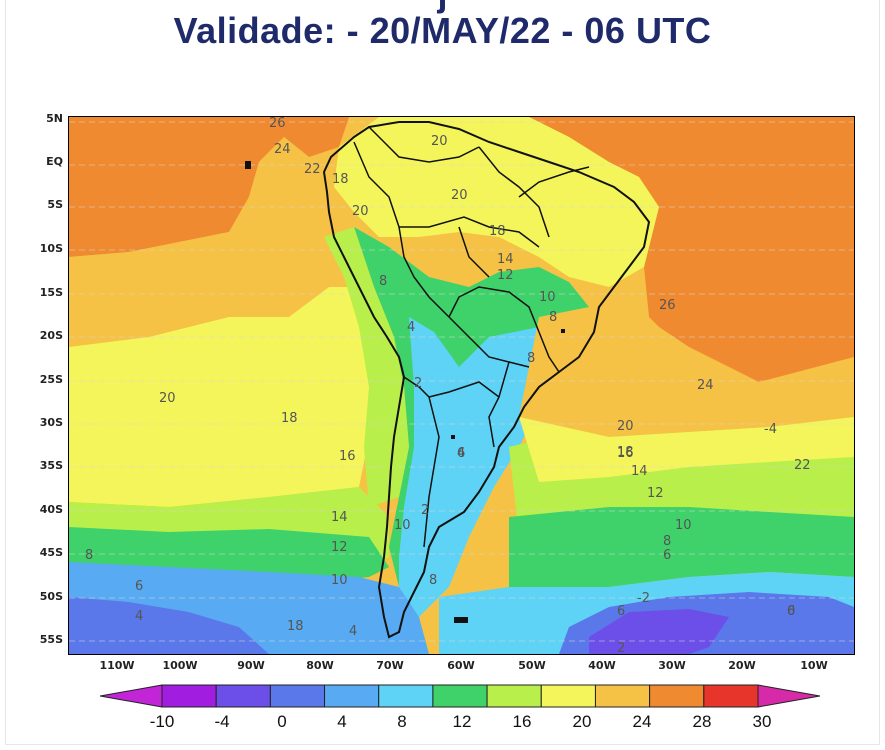 The image size is (885, 750). Describe the element at coordinates (55, 204) in the screenshot. I see `lat-label: 5S` at that location.